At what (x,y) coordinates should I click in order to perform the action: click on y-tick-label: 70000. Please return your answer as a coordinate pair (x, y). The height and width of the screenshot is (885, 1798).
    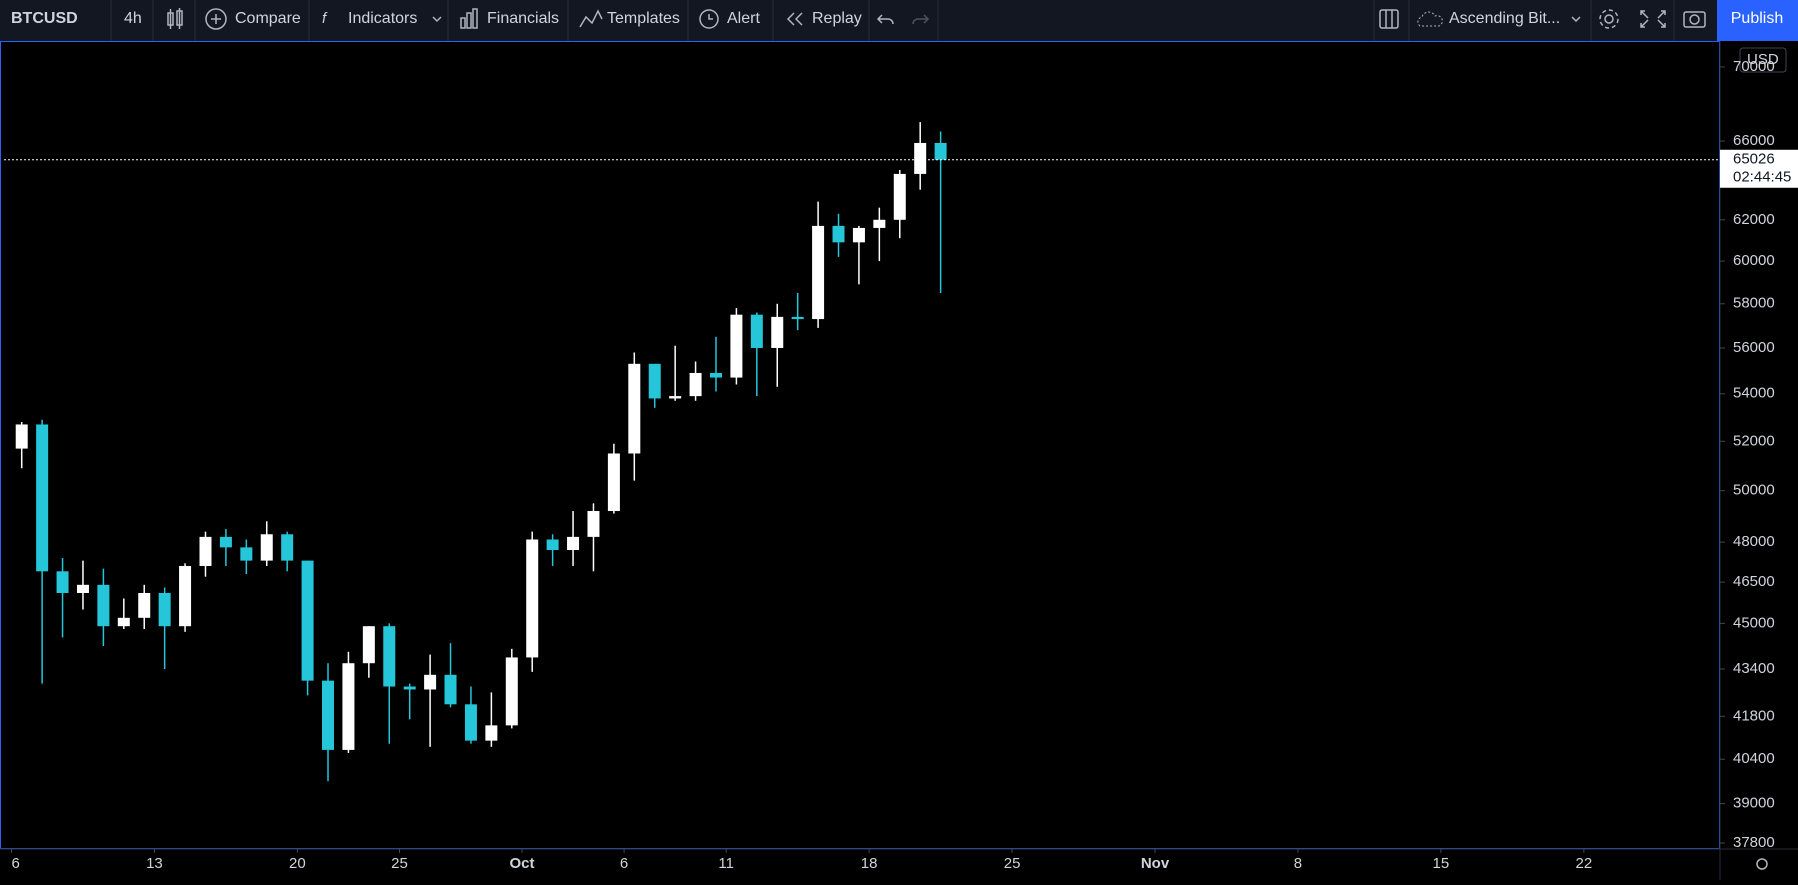
    Looking at the image, I should click on (1754, 66).